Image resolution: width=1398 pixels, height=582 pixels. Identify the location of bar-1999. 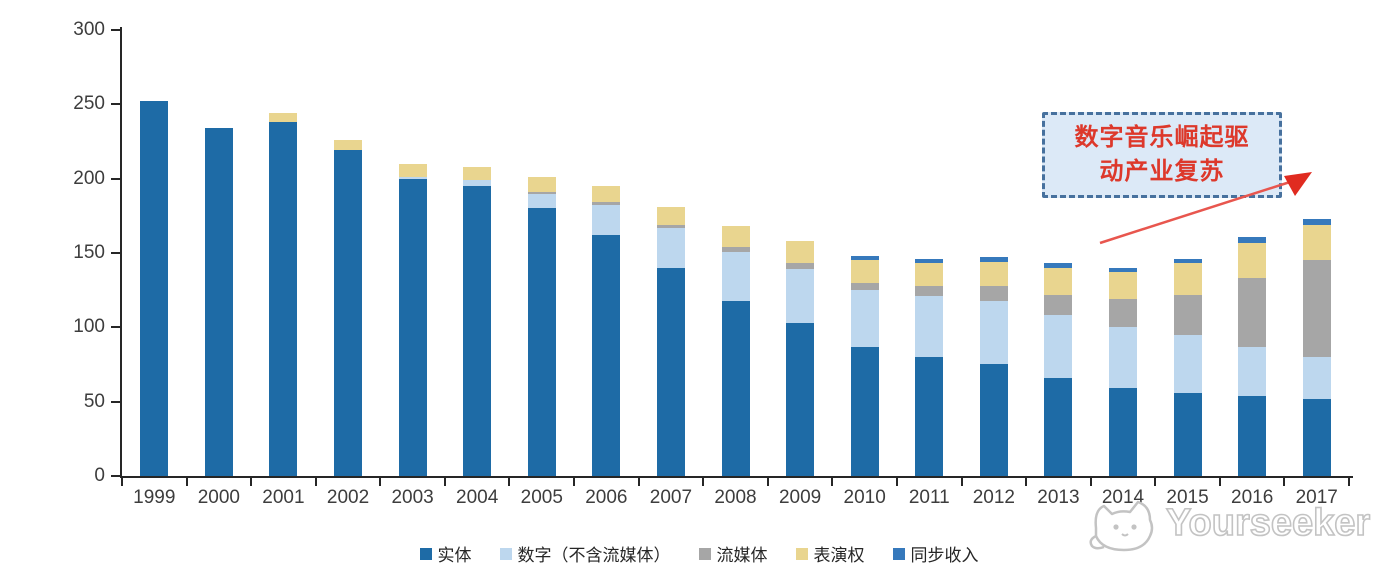
(154, 288).